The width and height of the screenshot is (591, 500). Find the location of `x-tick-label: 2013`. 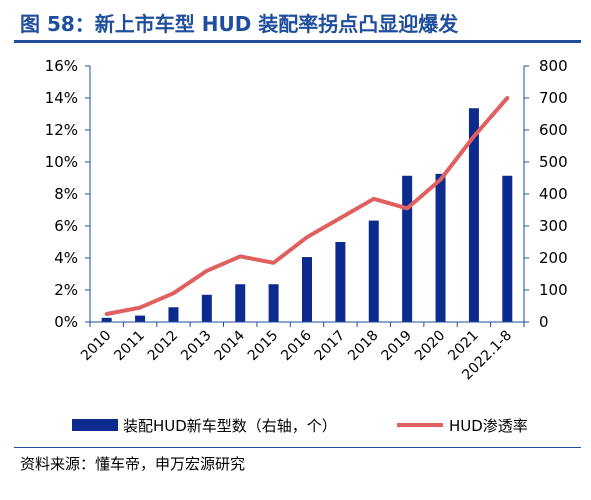

x-tick-label: 2013 is located at coordinates (196, 346).